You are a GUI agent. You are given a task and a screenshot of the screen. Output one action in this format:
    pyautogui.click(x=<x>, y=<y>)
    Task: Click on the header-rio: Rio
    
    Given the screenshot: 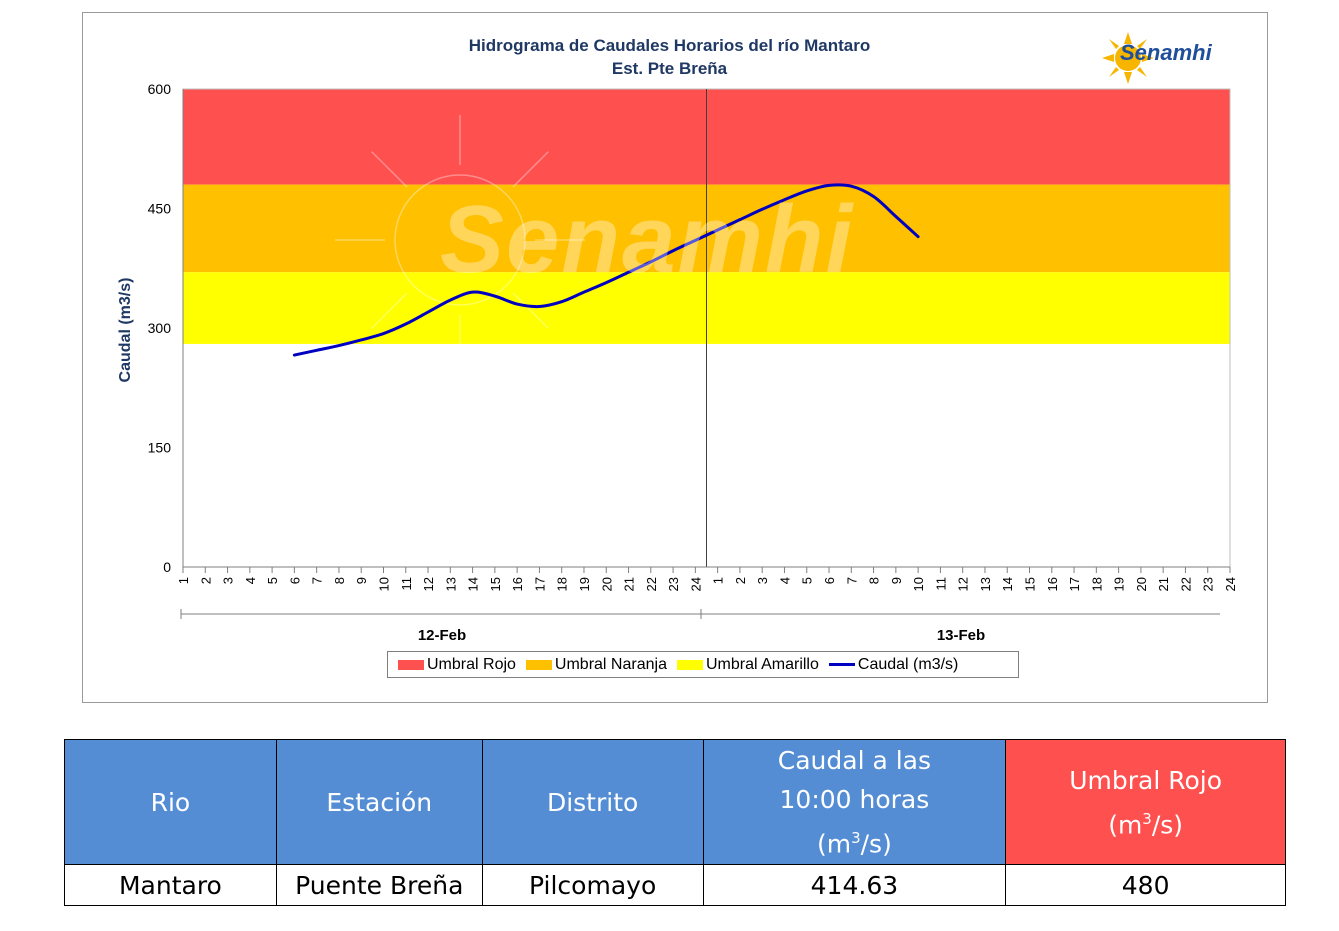 What is the action you would take?
    pyautogui.click(x=170, y=802)
    